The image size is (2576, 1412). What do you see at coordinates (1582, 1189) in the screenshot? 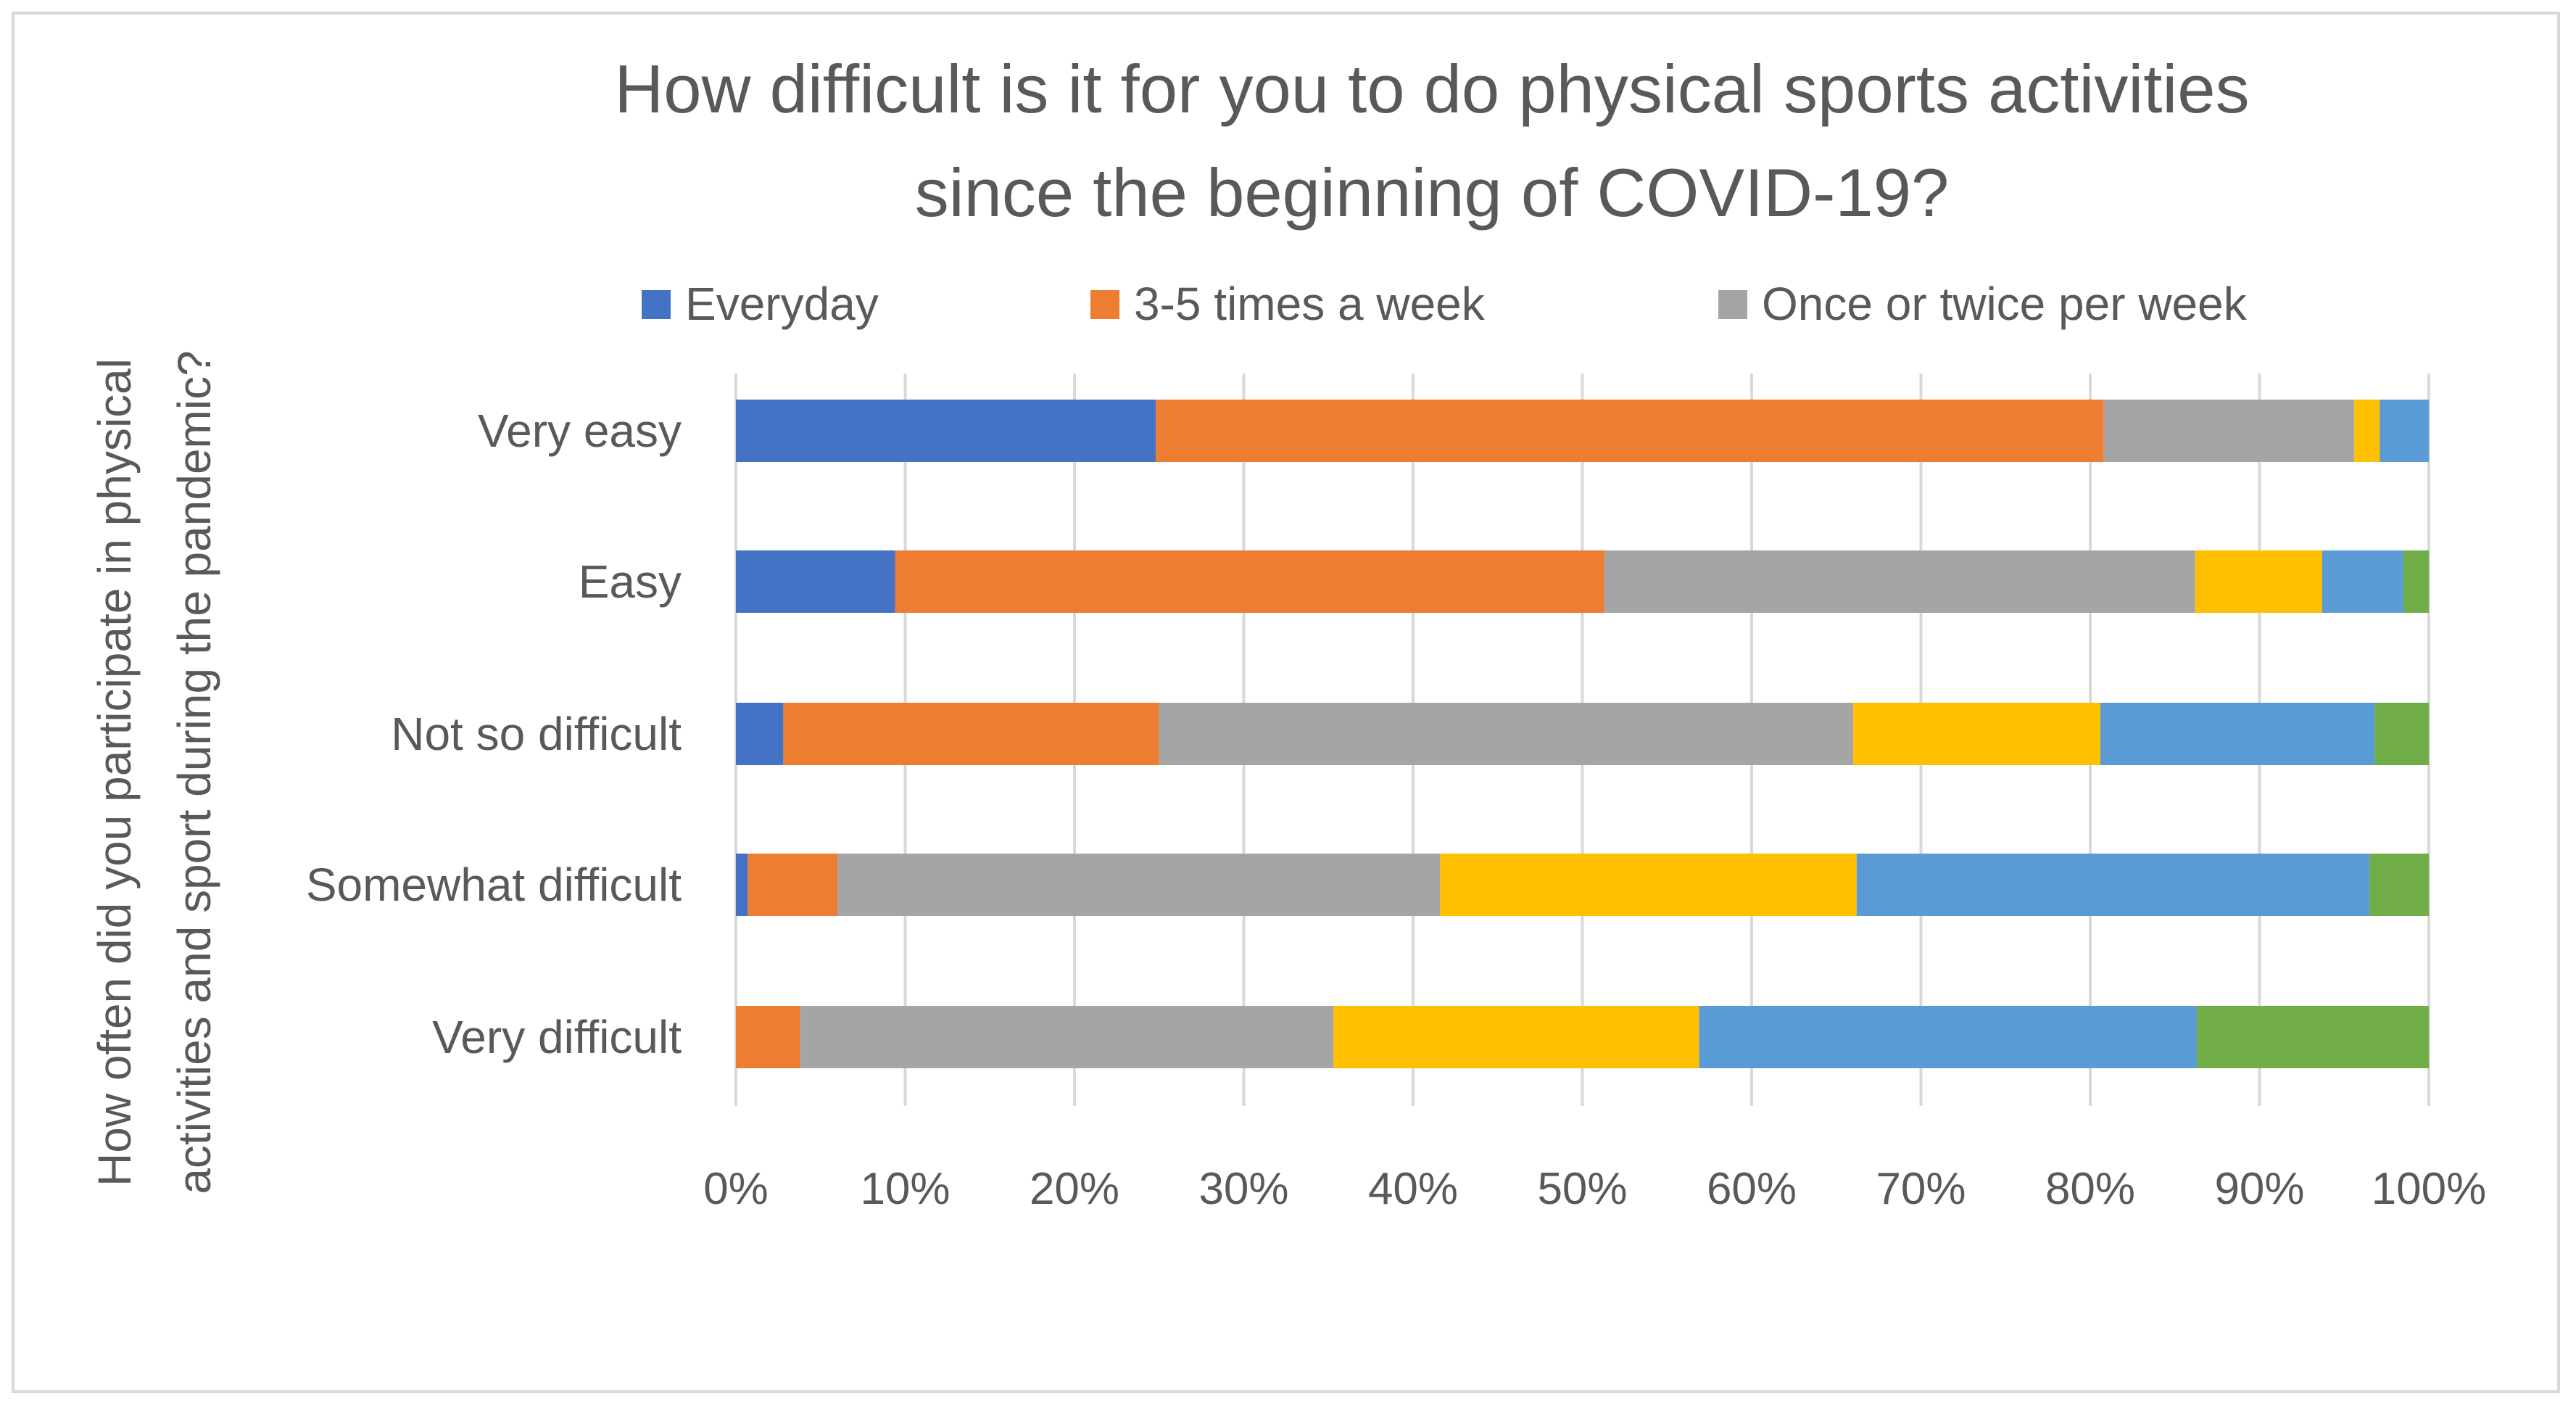
I see `x-tick-label: 50%` at bounding box center [1582, 1189].